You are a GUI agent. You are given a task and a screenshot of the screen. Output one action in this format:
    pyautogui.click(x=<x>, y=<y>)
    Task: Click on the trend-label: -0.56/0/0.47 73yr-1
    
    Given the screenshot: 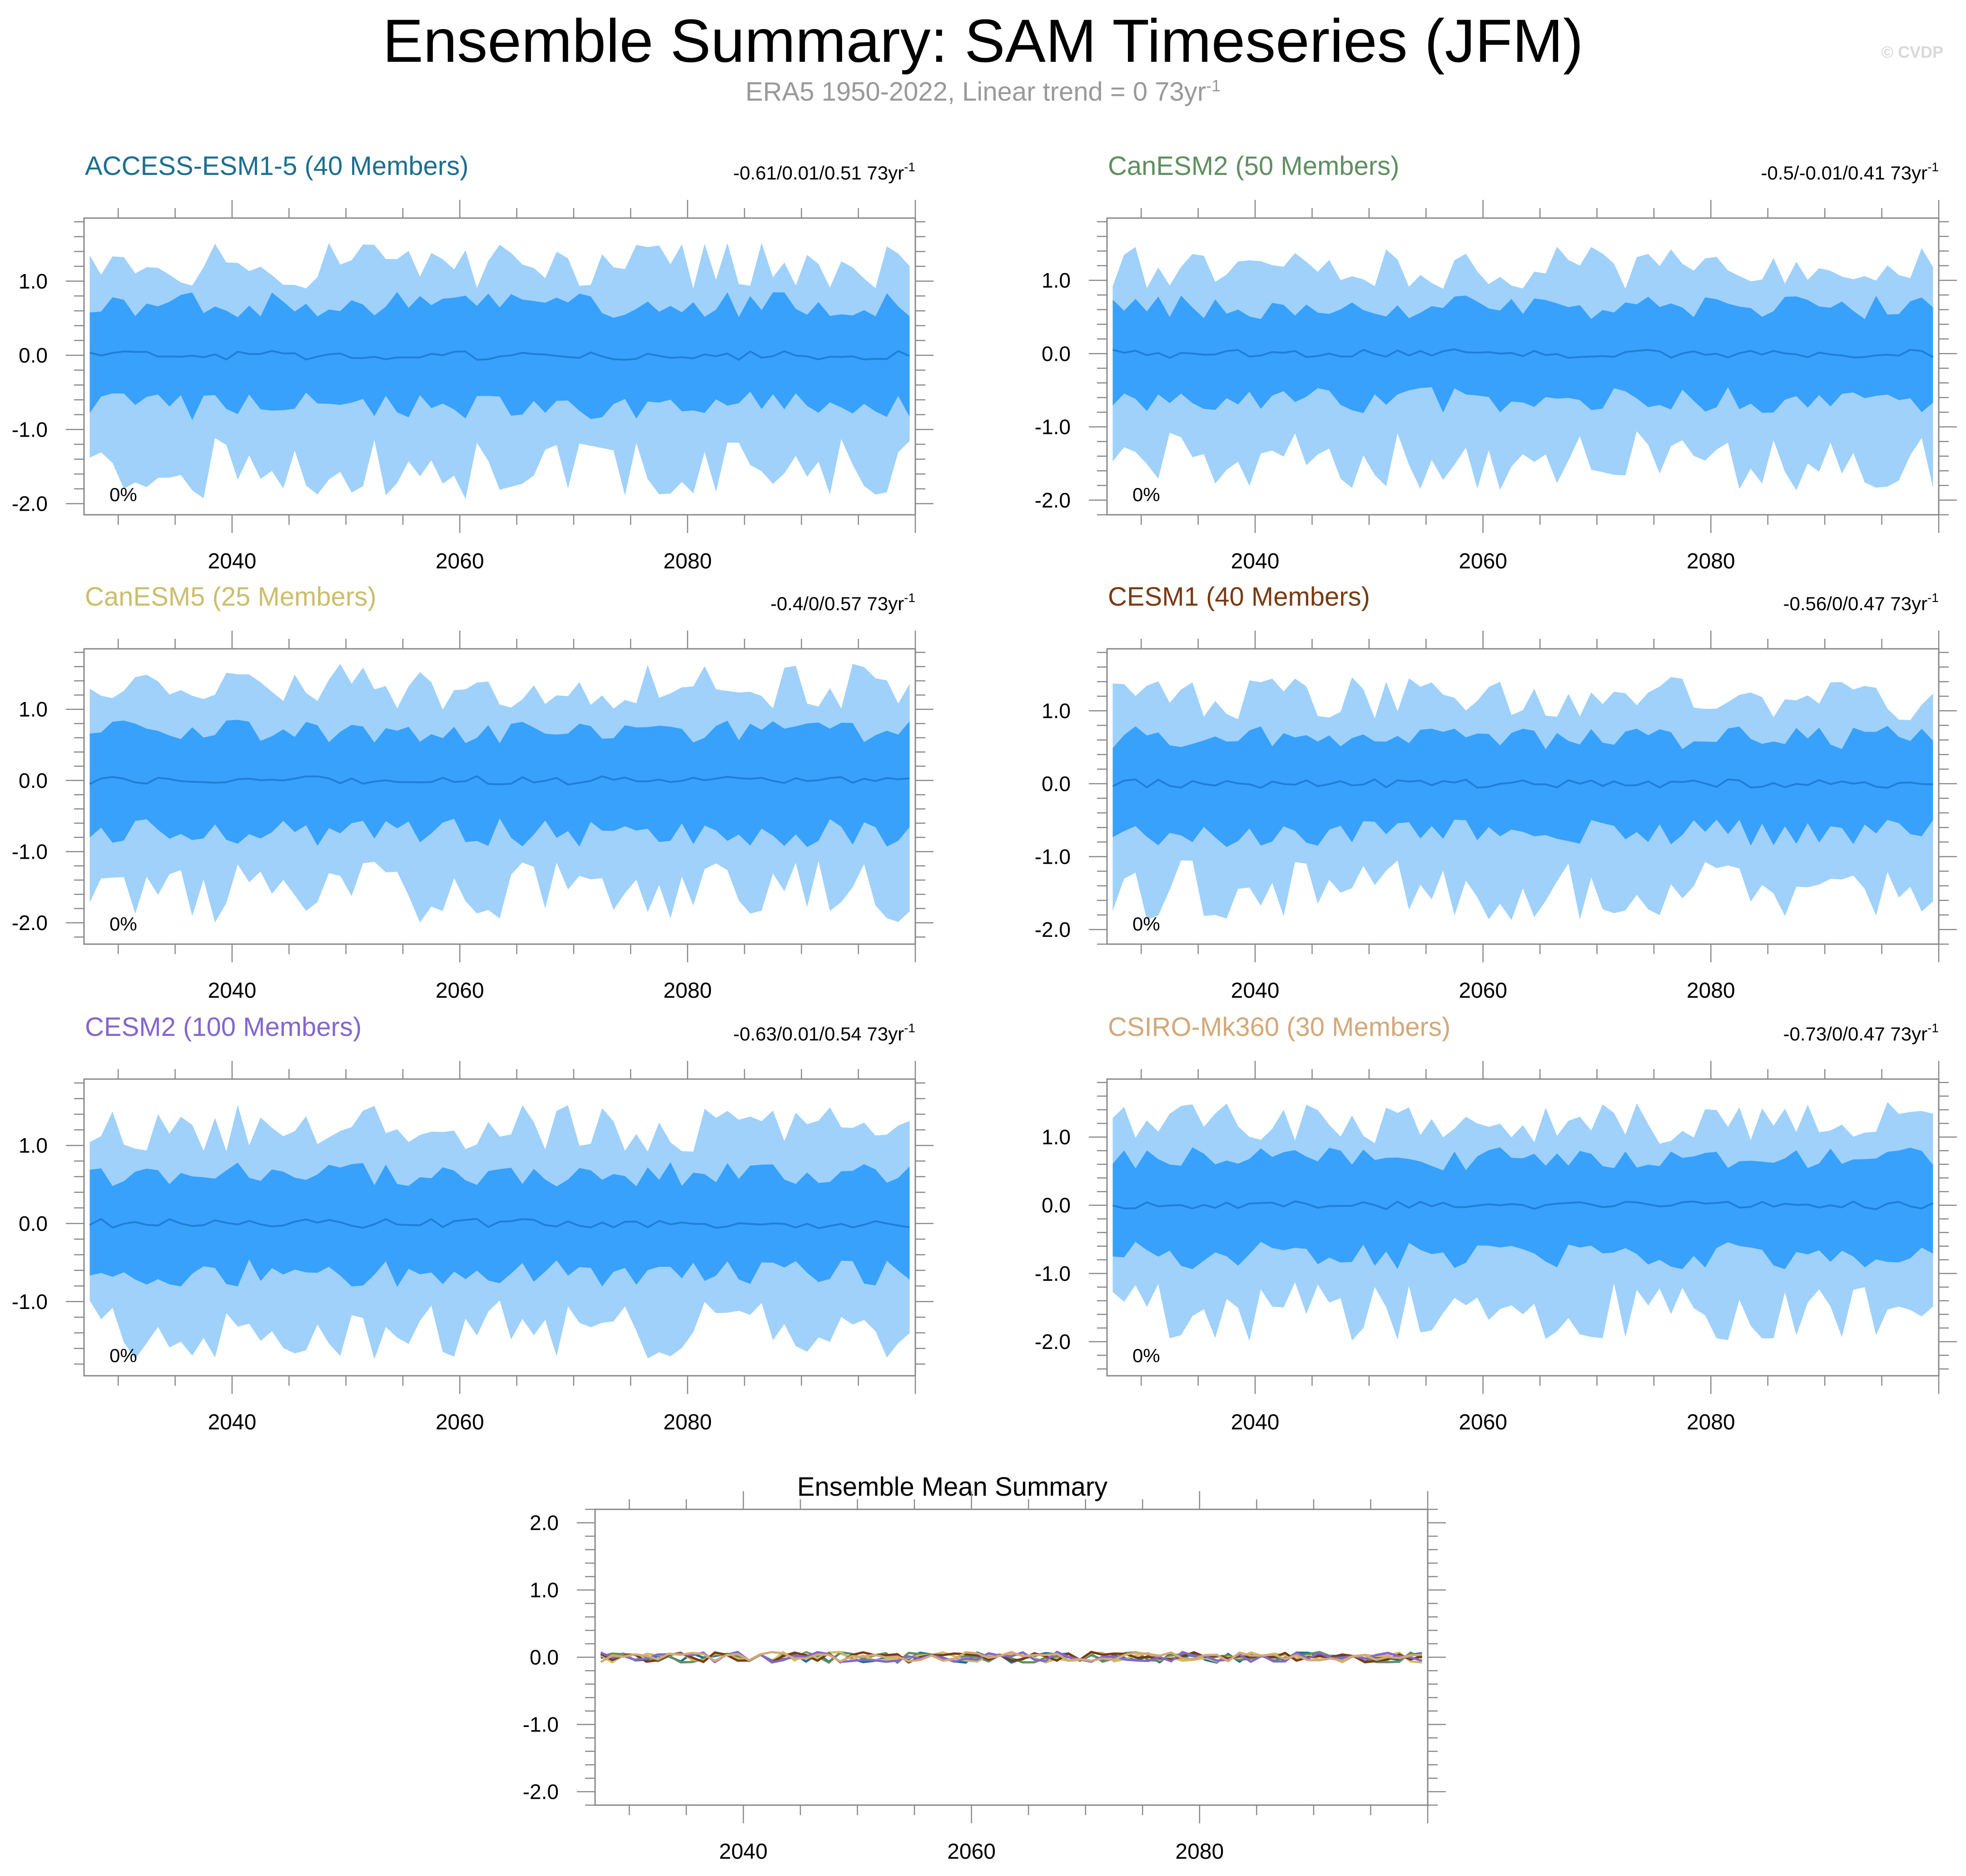 What is the action you would take?
    pyautogui.click(x=1861, y=602)
    